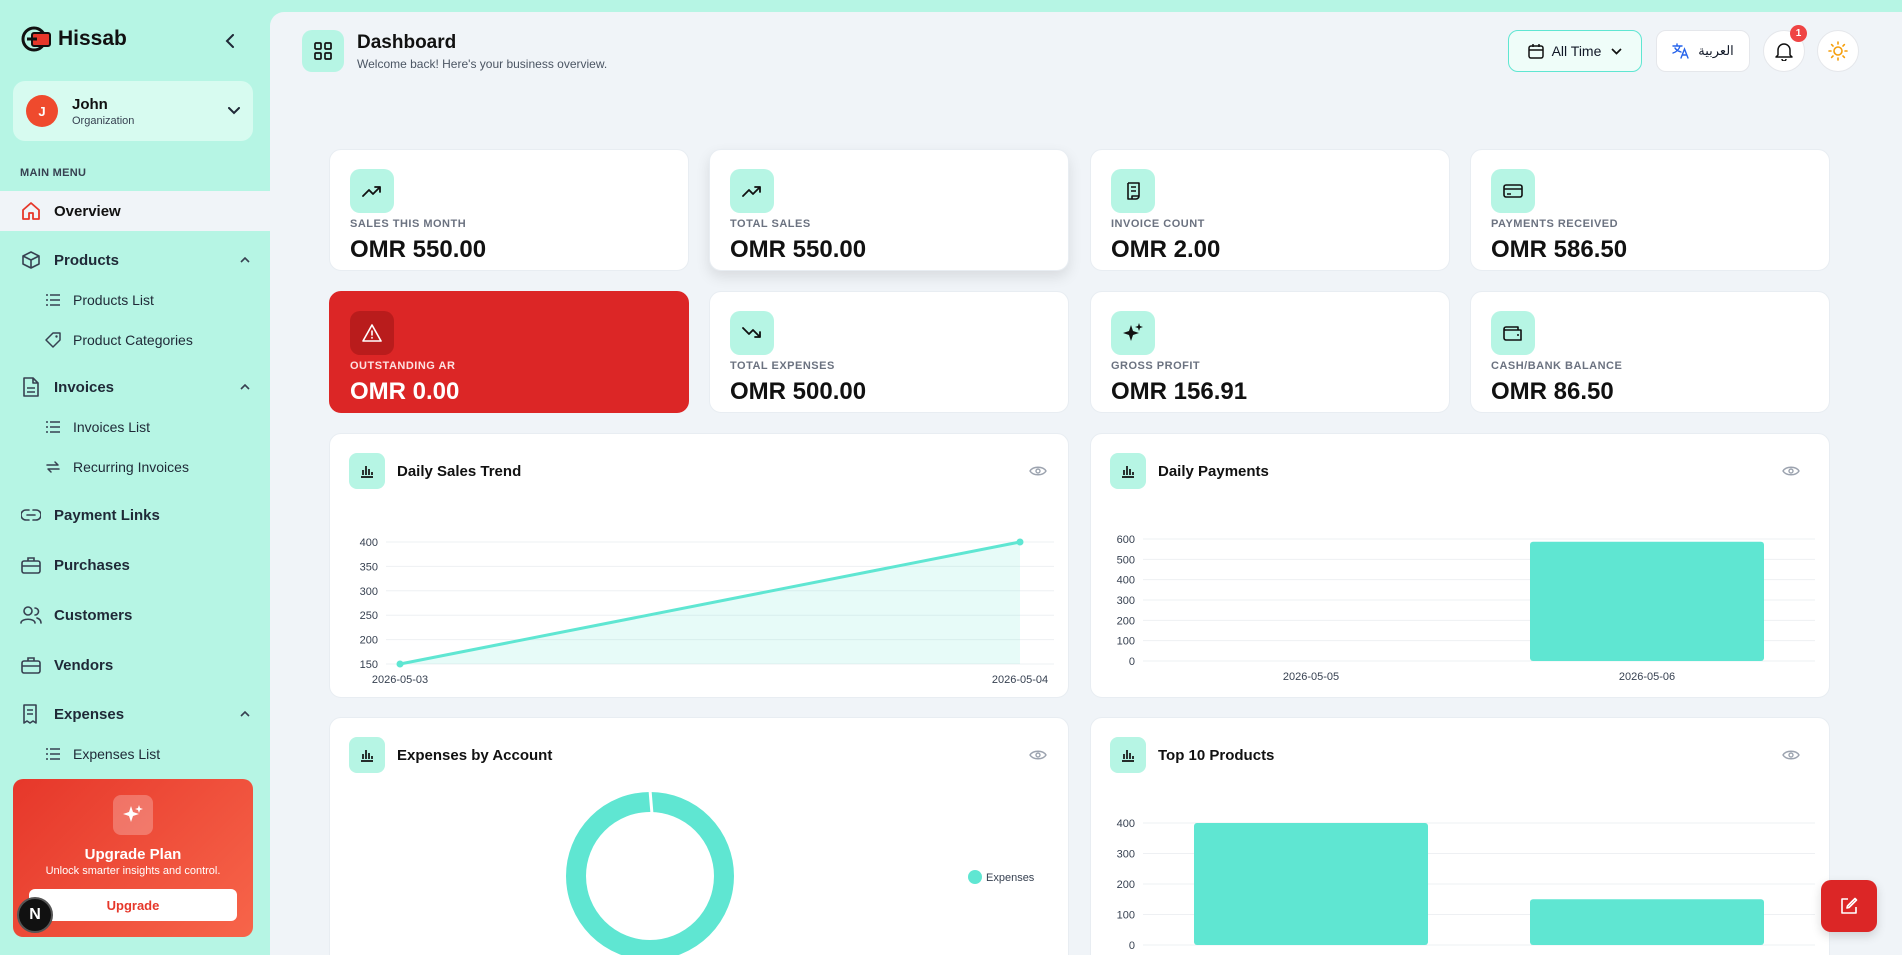 Image resolution: width=1902 pixels, height=955 pixels. What do you see at coordinates (131, 467) in the screenshot?
I see `sidebar-item-label: Recurring Invoices` at bounding box center [131, 467].